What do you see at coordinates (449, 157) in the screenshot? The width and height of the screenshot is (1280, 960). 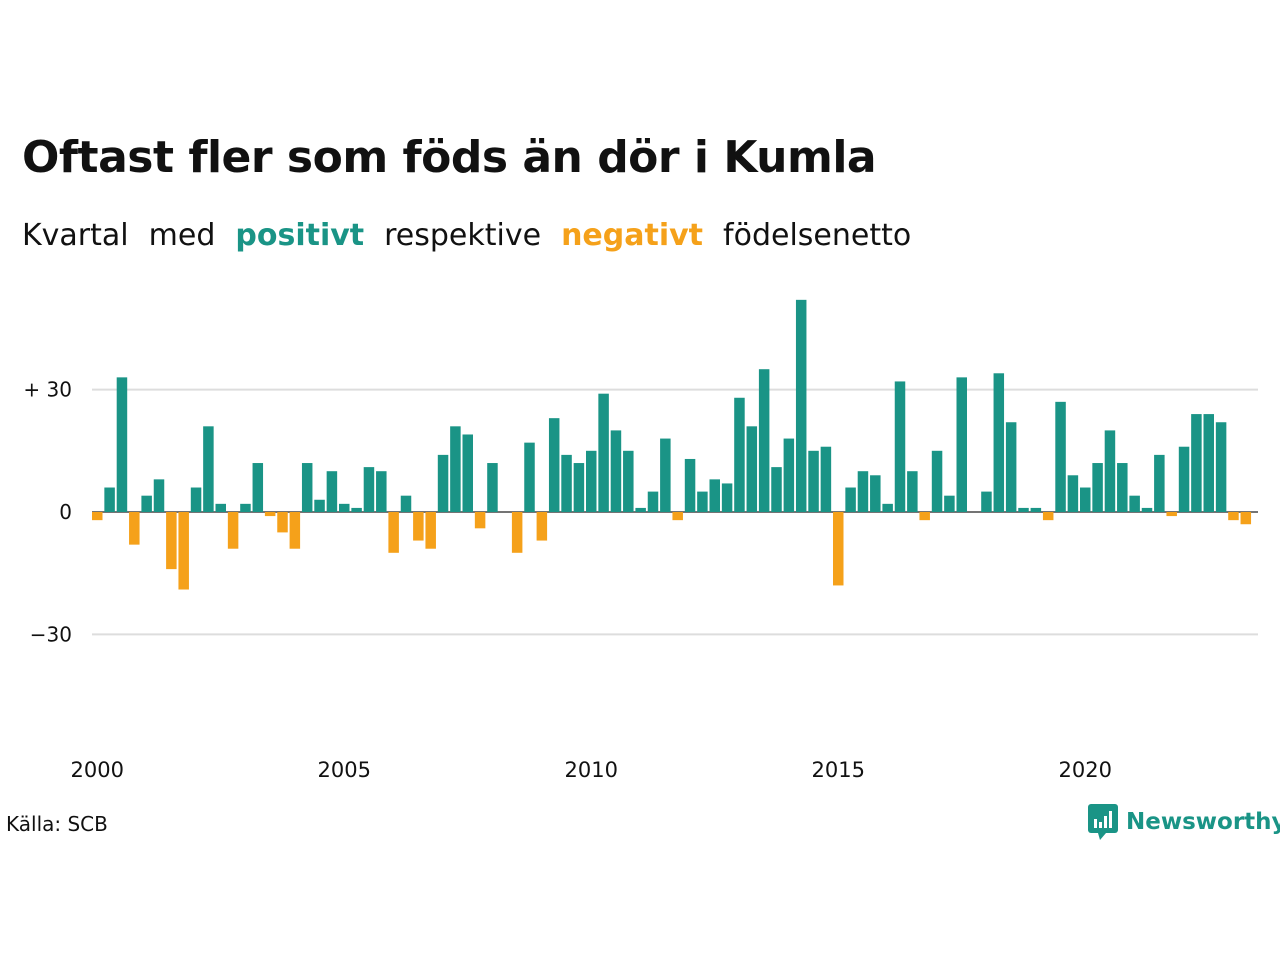 I see `chart-title: Oftast fler som föds än dör i Kumla` at bounding box center [449, 157].